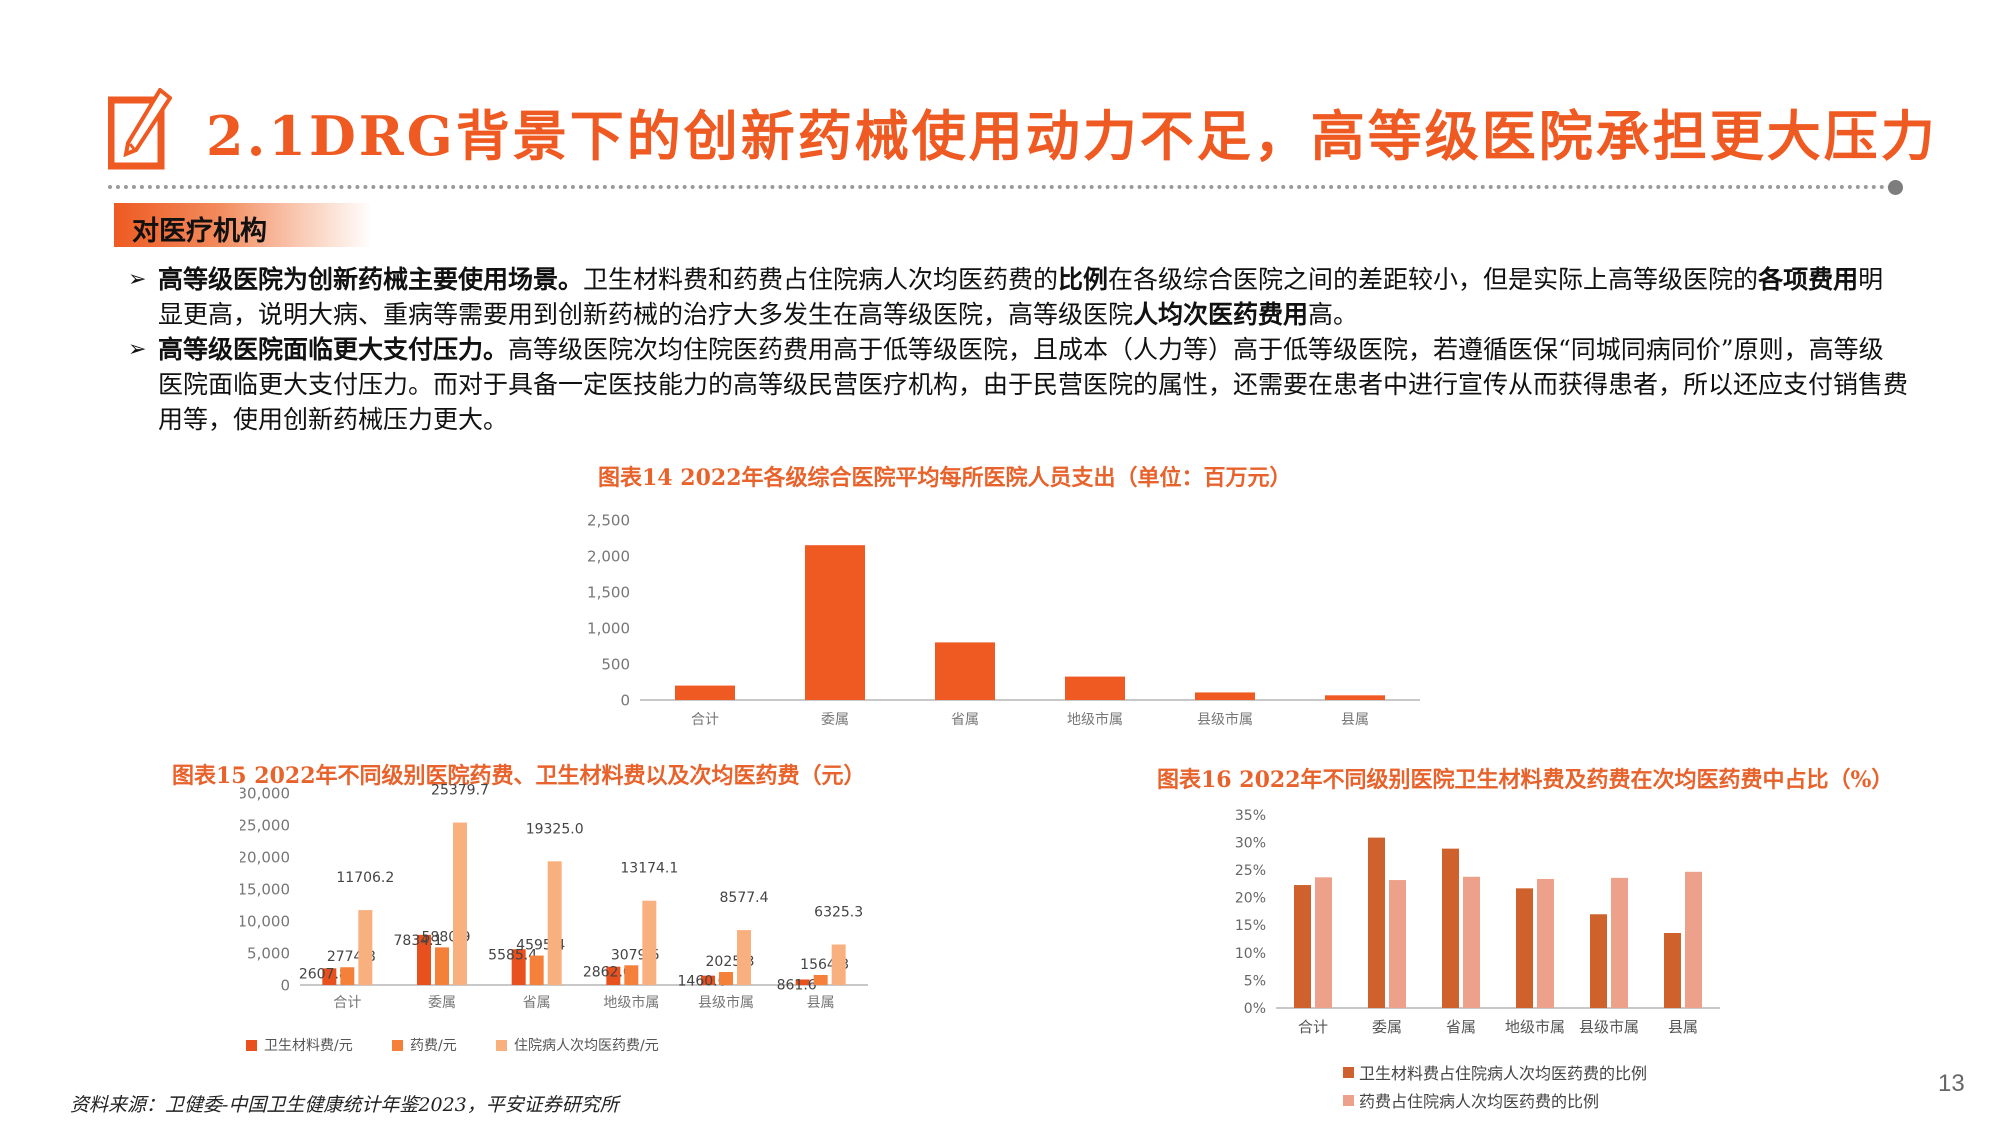 The width and height of the screenshot is (2000, 1125). I want to click on legend-label: 药费/元, so click(433, 1046).